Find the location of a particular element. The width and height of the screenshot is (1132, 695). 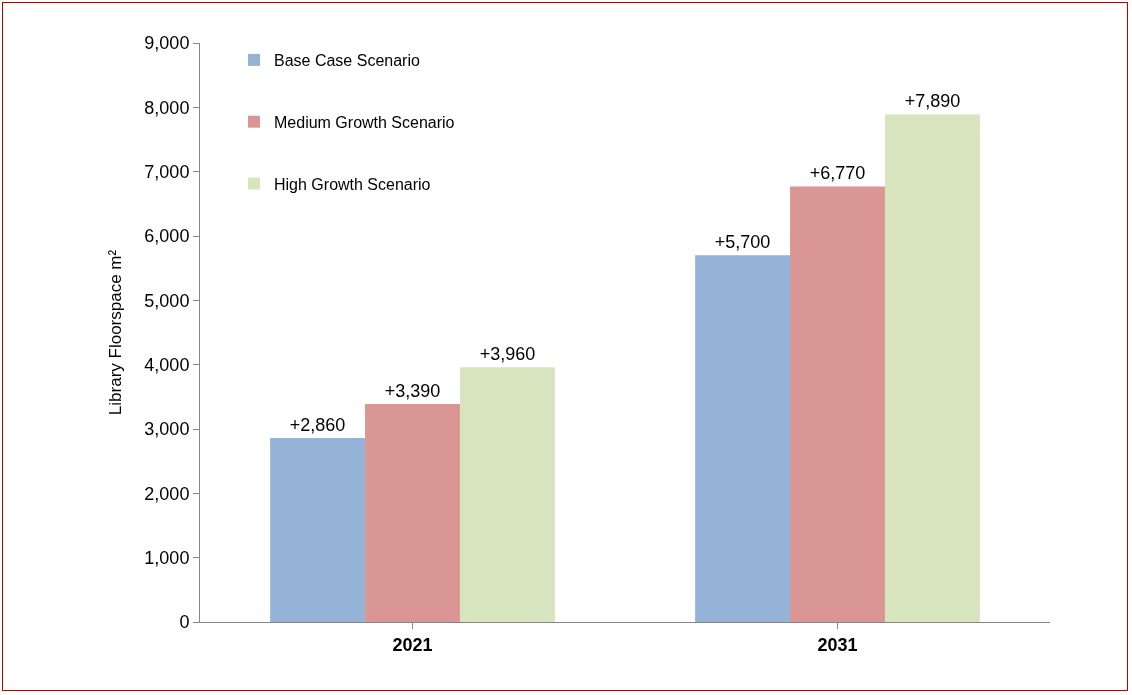

y-tick-label: 6,000 is located at coordinates (167, 236).